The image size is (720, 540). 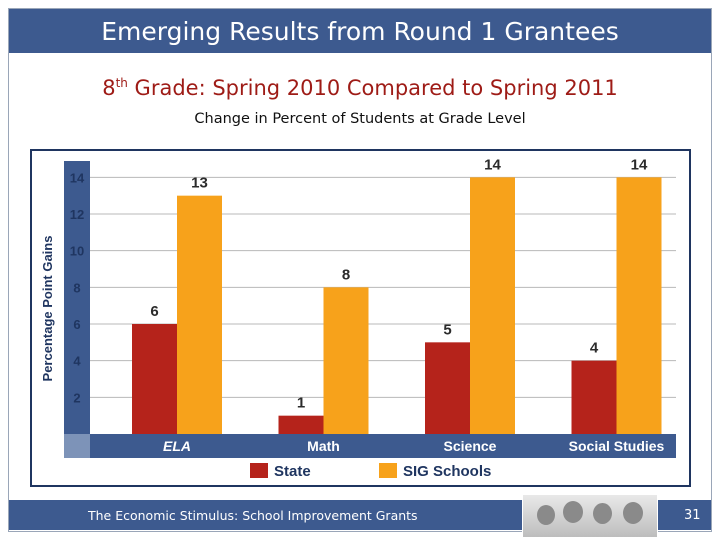 I want to click on legend-swatch-state, so click(x=259, y=470).